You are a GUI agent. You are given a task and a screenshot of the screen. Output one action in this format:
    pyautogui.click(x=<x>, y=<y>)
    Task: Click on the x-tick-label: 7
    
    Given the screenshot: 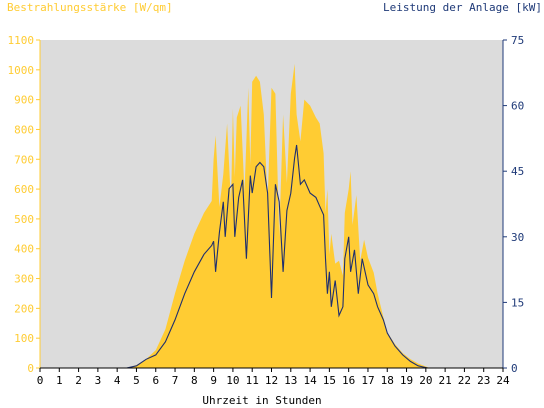 What is the action you would take?
    pyautogui.click(x=175, y=380)
    